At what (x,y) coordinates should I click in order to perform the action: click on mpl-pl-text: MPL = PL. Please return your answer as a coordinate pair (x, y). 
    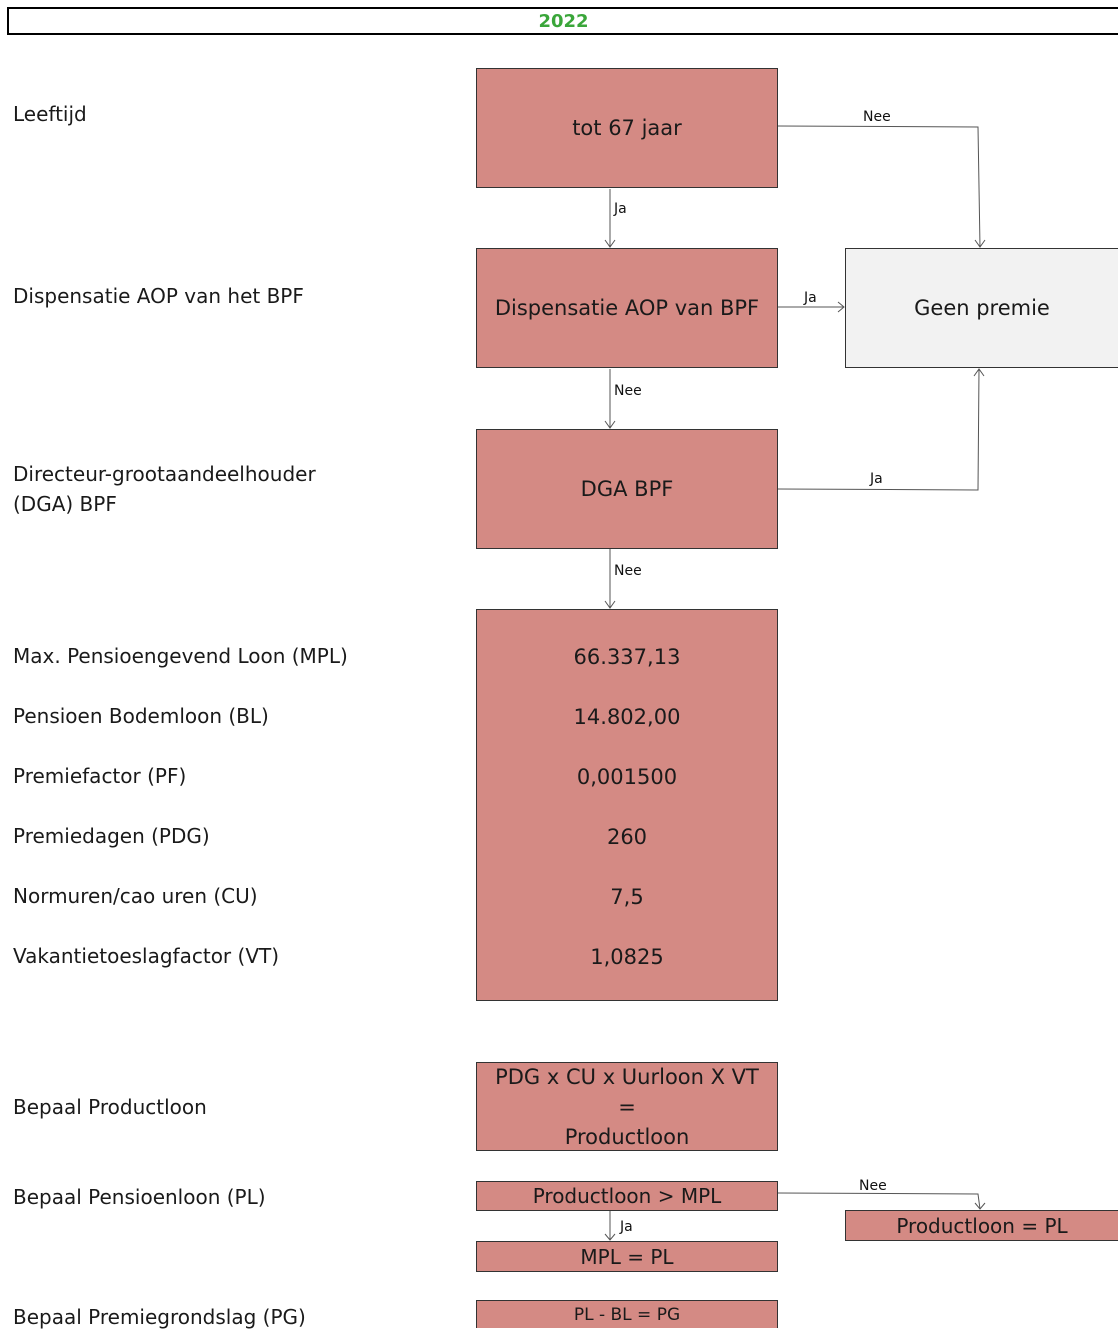
    Looking at the image, I should click on (627, 1256).